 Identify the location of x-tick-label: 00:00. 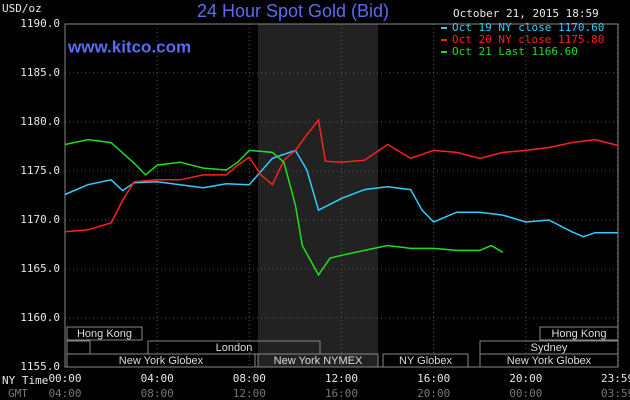
(64, 378).